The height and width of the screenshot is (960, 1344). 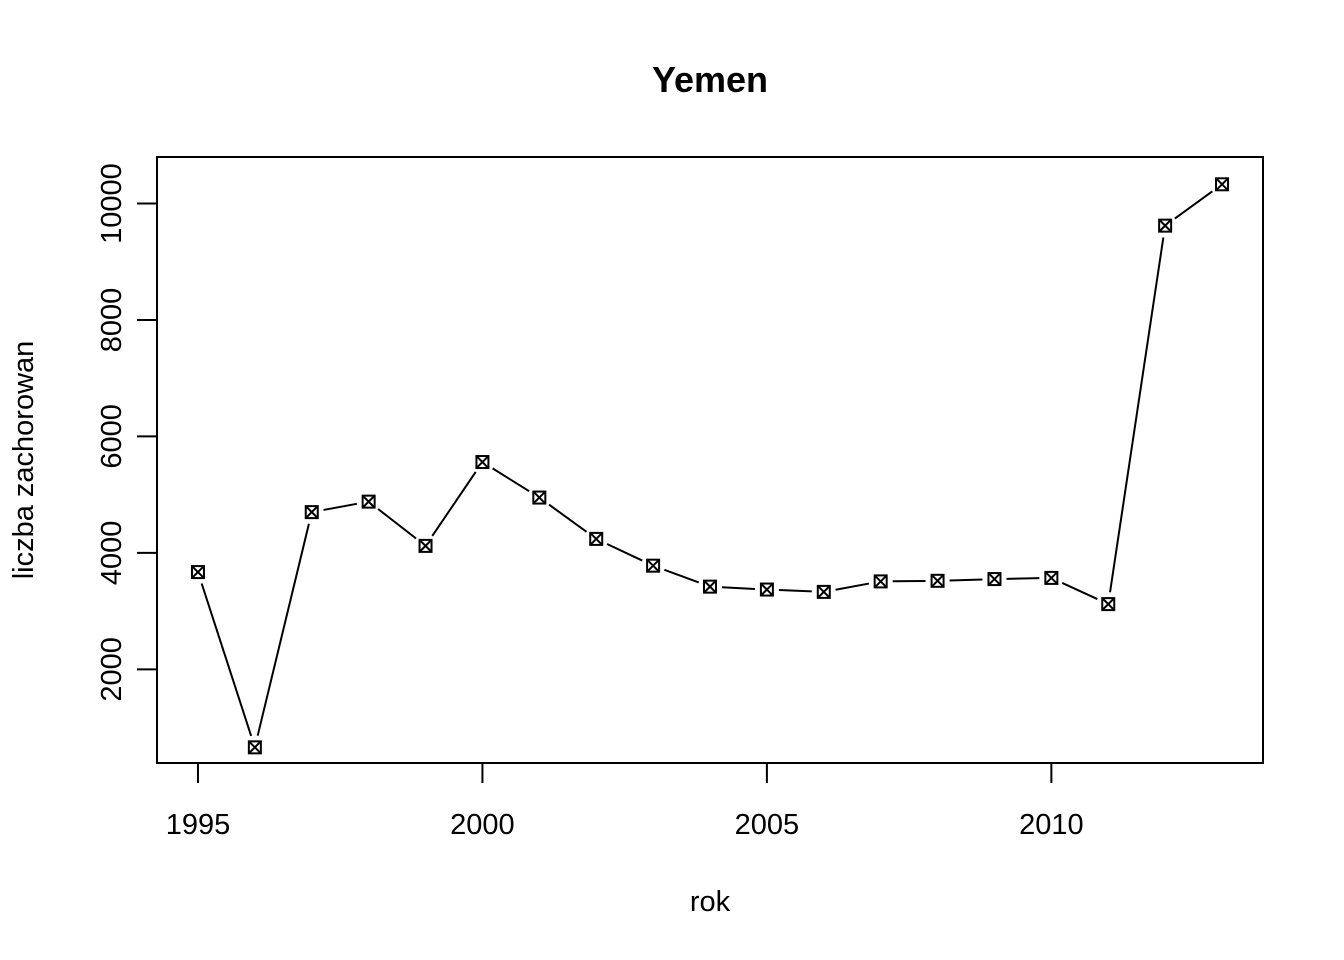 I want to click on y-axis: 2000 4000 6000 8000 10000, so click(x=127, y=432).